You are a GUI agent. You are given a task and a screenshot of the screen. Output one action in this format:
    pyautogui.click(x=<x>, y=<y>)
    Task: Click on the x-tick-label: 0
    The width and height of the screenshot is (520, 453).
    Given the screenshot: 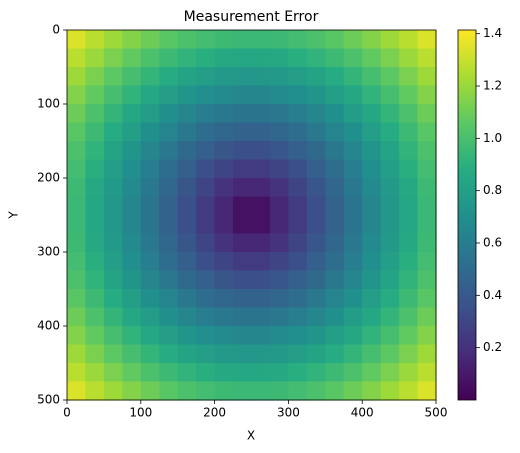 What is the action you would take?
    pyautogui.click(x=67, y=413)
    